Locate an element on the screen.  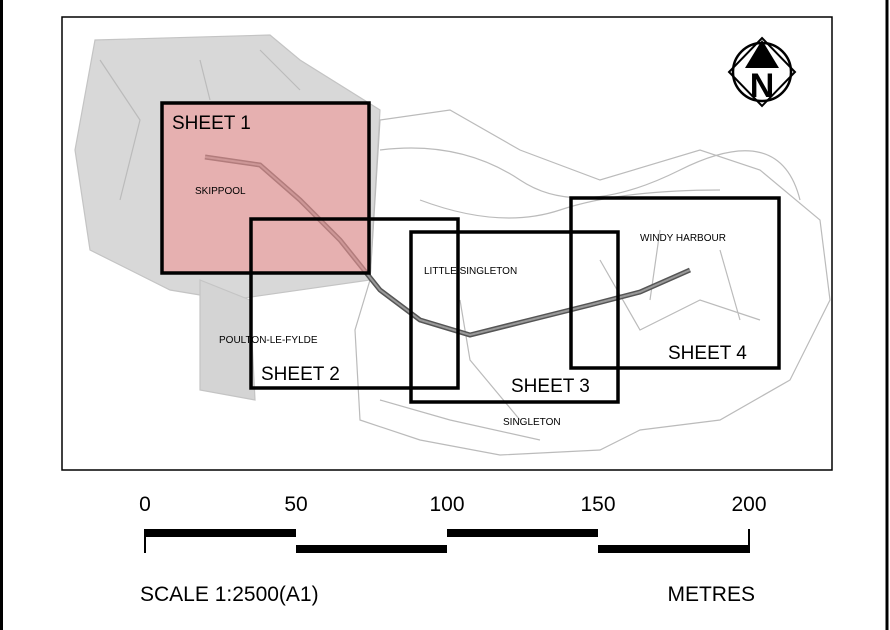
place-label: POULTON-LE-FYLDE is located at coordinates (268, 340).